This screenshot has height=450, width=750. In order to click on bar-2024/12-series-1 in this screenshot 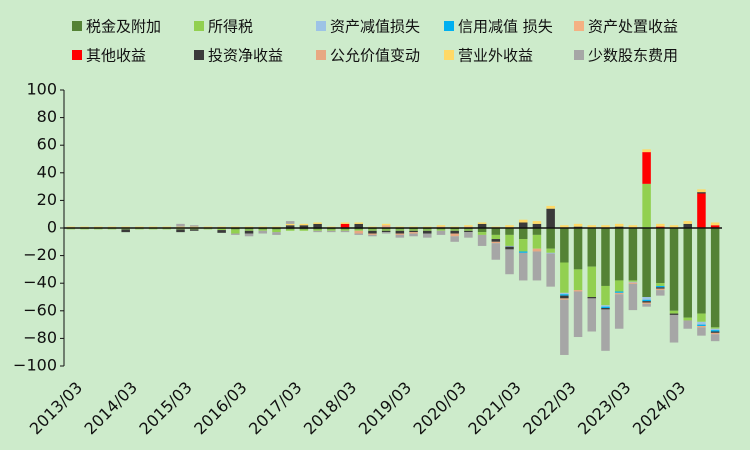, I will do `click(715, 328)`.